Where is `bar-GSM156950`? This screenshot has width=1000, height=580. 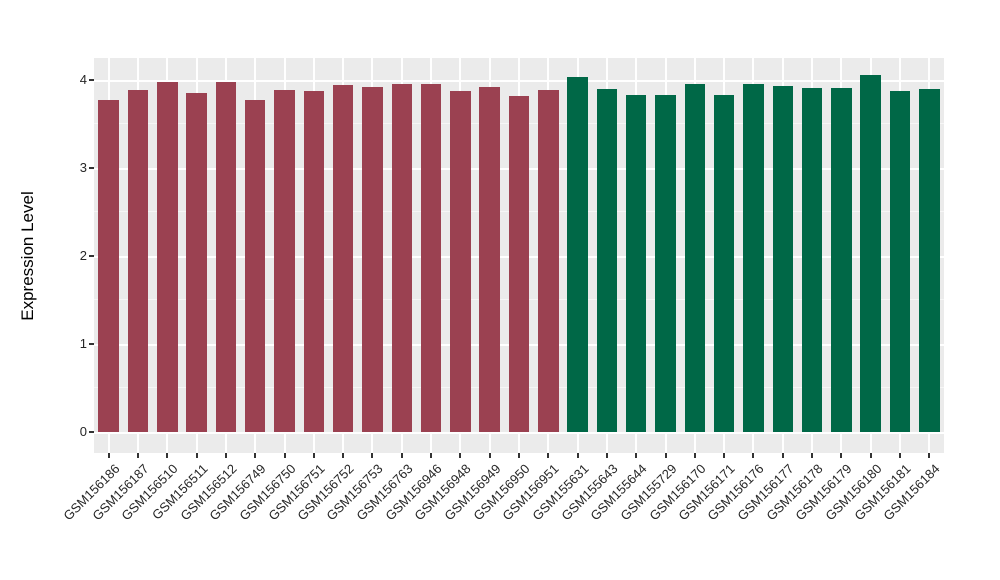 bar-GSM156950 is located at coordinates (519, 263).